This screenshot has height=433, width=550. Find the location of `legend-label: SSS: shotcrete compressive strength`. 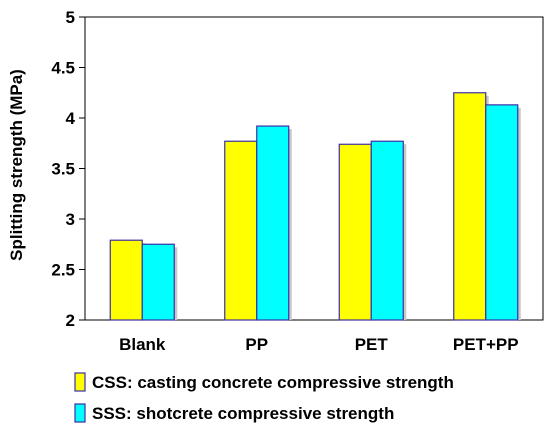

legend-label: SSS: shotcrete compressive strength is located at coordinates (243, 413).